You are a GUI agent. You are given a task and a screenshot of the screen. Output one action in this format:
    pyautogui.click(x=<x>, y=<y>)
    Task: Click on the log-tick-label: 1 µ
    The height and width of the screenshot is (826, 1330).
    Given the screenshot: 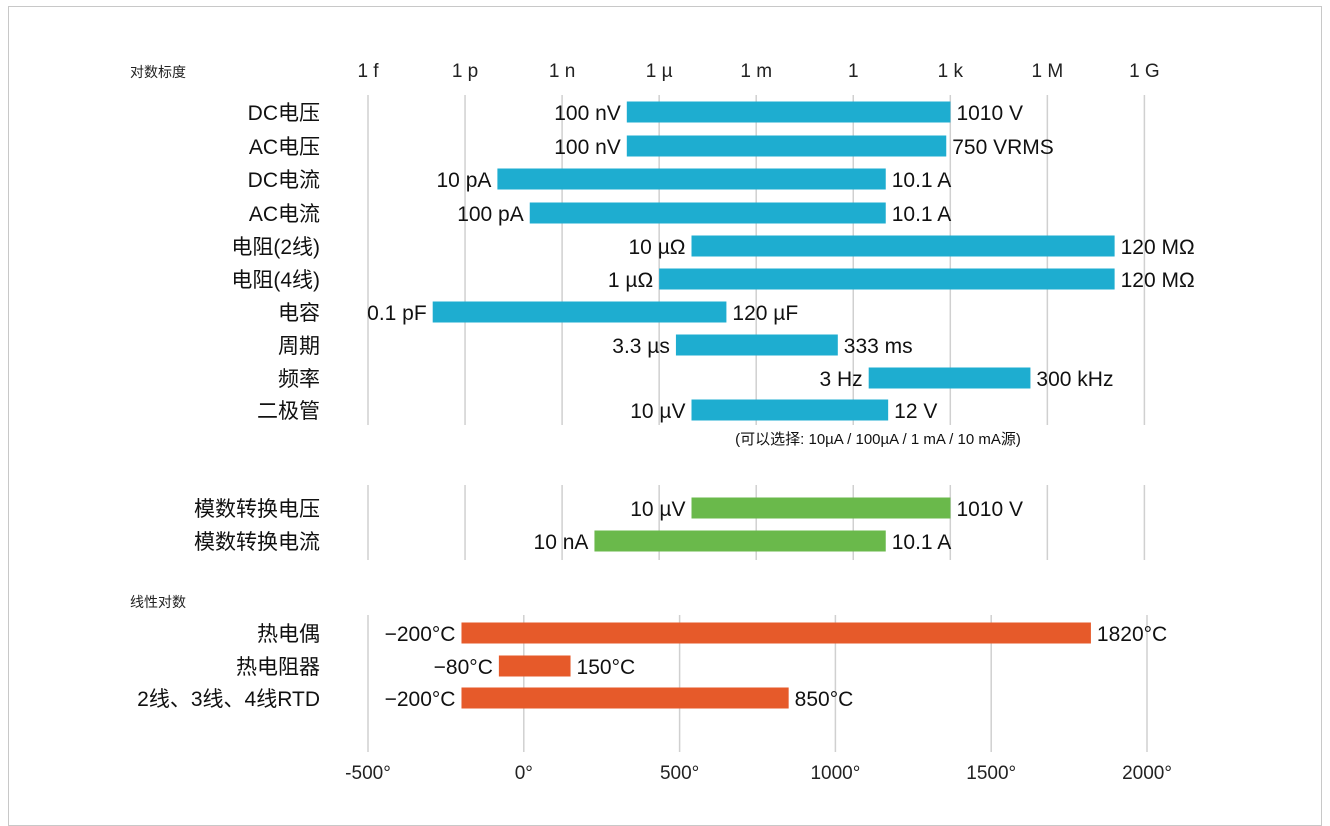 What is the action you would take?
    pyautogui.click(x=659, y=71)
    